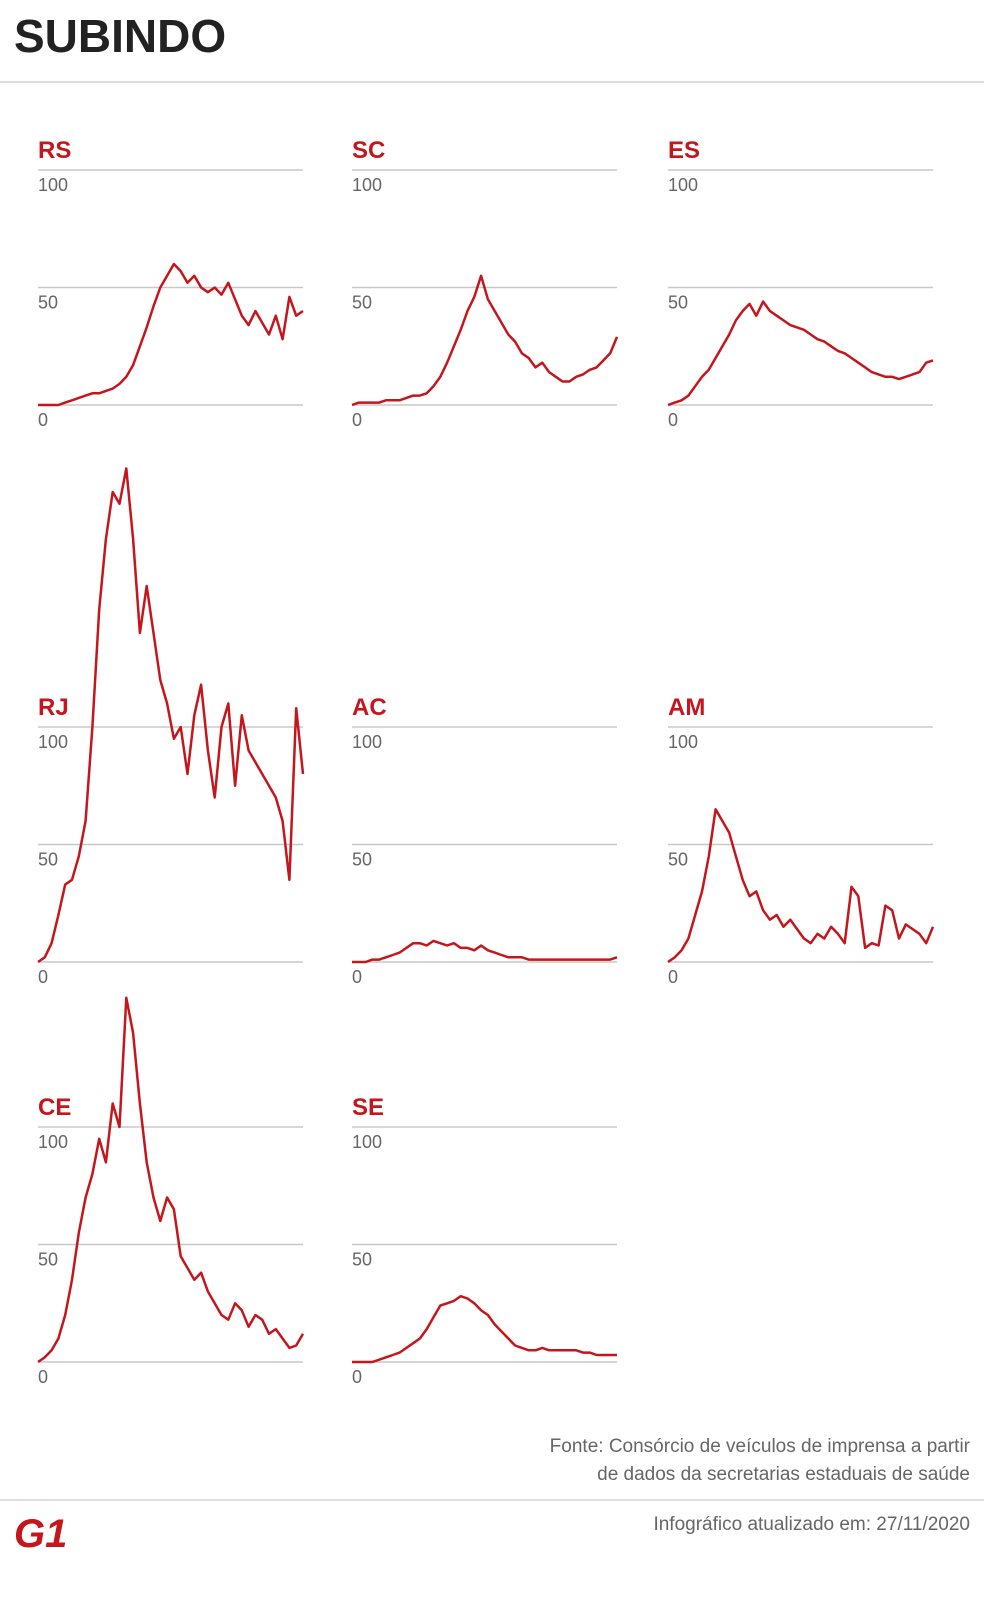 The width and height of the screenshot is (984, 1623). I want to click on page-title: SUBINDO, so click(120, 36).